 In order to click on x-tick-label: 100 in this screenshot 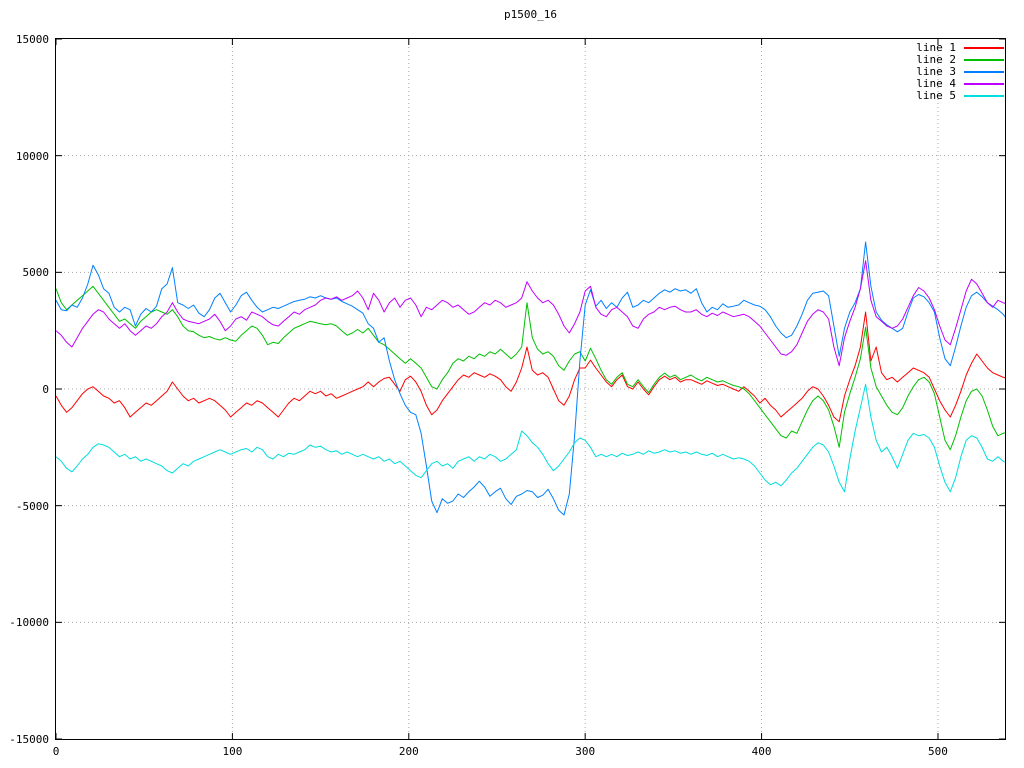, I will do `click(232, 751)`.